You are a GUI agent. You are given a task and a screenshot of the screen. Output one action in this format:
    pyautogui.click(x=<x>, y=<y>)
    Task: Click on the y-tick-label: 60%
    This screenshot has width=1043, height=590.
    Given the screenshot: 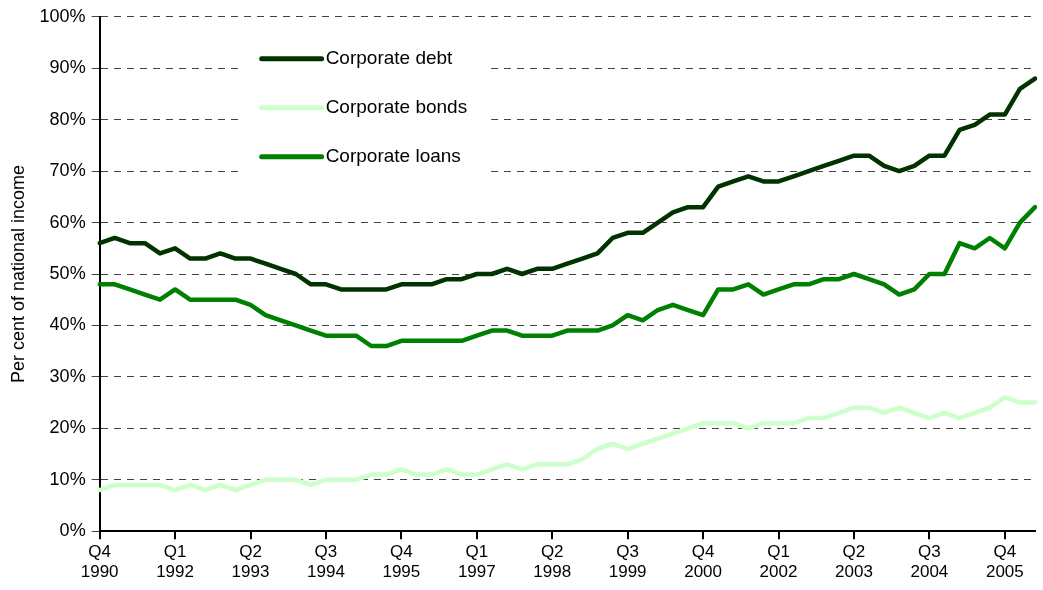 What is the action you would take?
    pyautogui.click(x=67, y=221)
    